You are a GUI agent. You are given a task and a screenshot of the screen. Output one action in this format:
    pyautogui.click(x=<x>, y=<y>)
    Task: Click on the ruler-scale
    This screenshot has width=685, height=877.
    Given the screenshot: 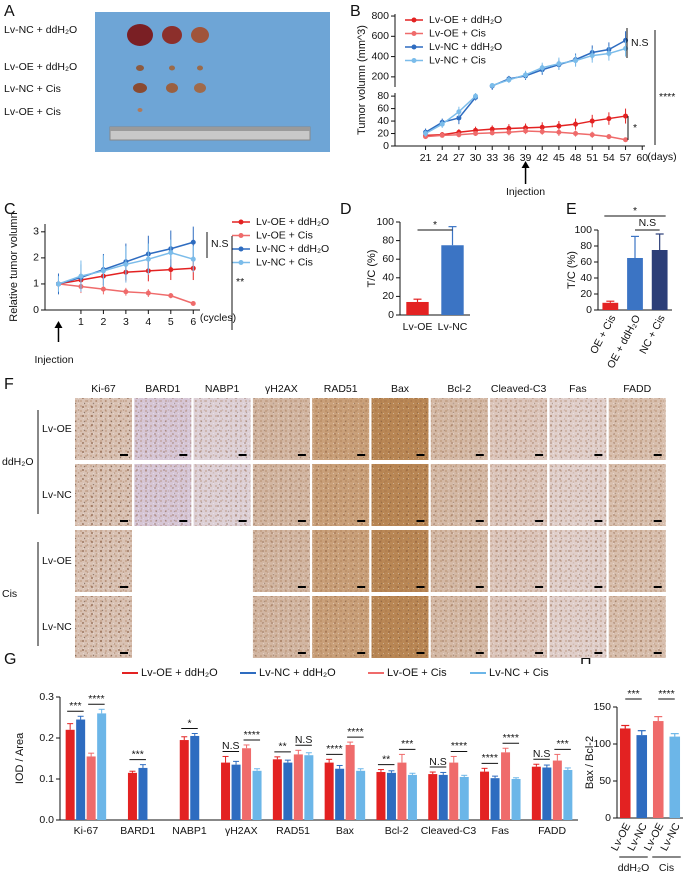 What is the action you would take?
    pyautogui.click(x=210, y=129)
    